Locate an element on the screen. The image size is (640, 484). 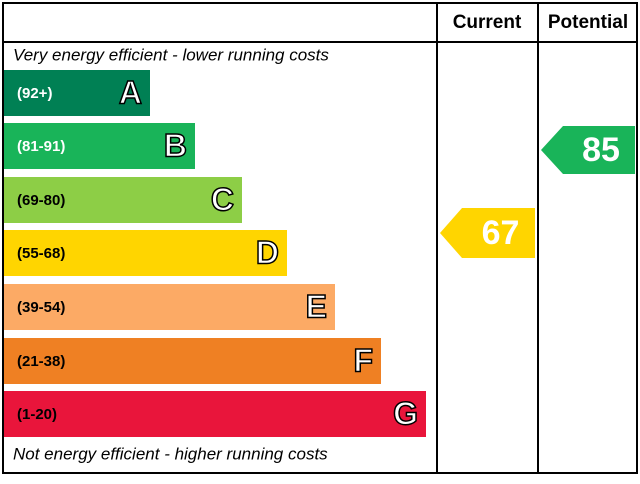
band-letter: C is located at coordinates (222, 199).